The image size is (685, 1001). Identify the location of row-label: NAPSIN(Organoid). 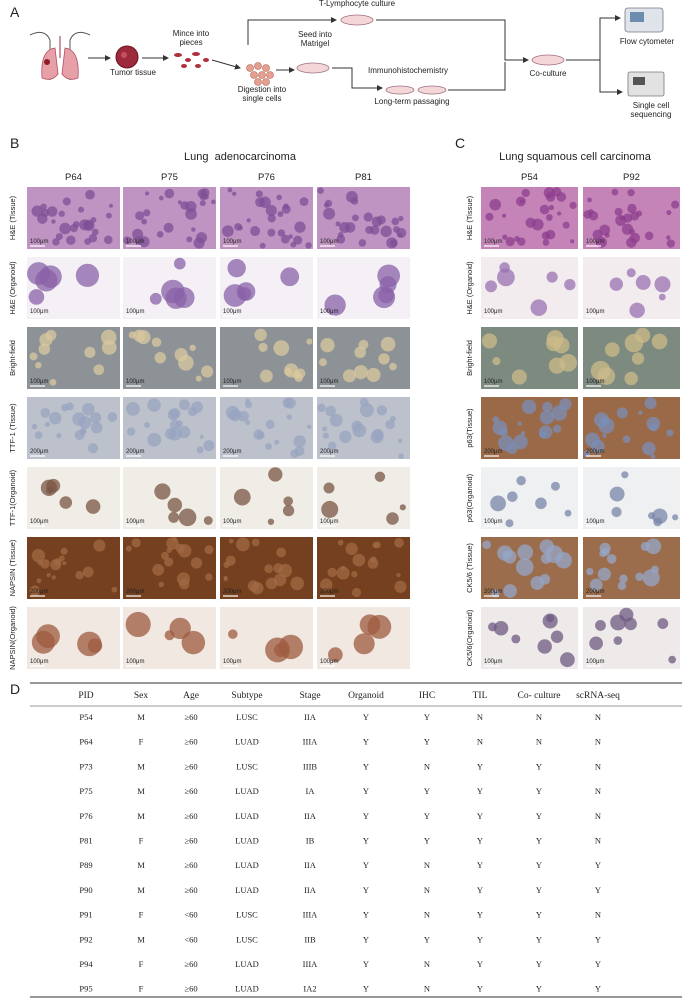
(12, 638).